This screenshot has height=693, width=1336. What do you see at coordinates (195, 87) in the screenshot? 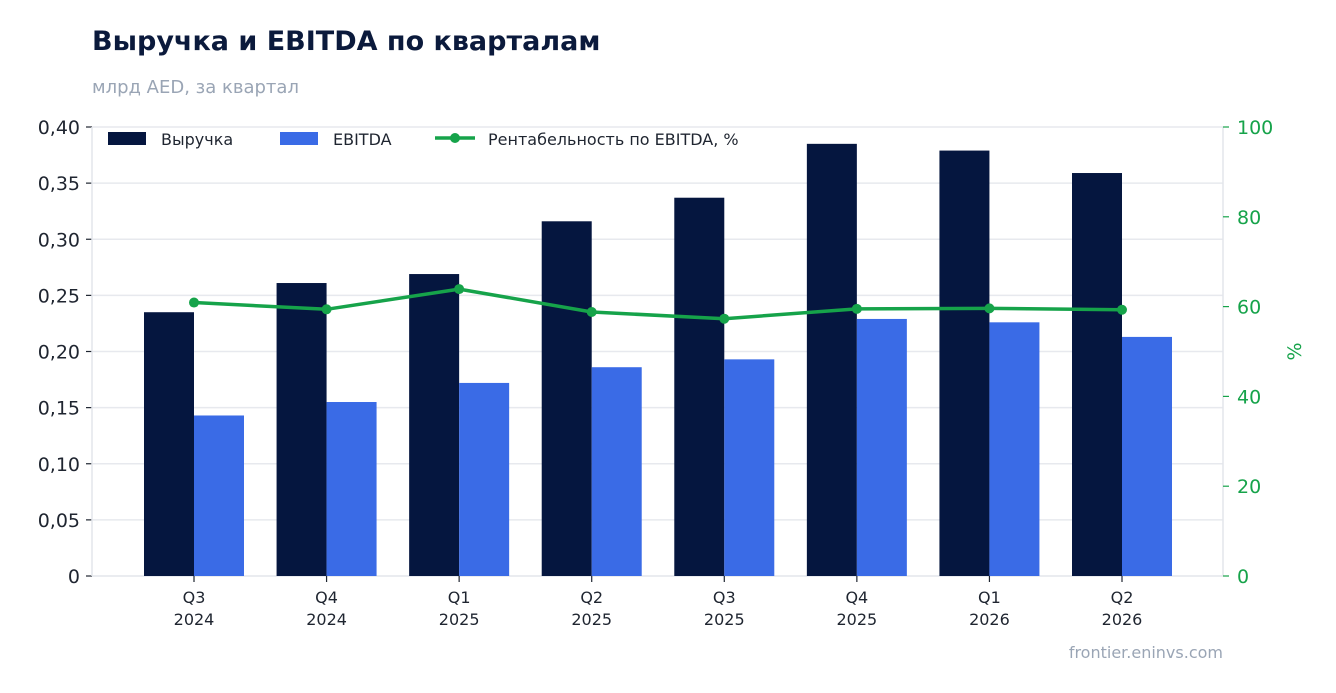
I see `chart-subtitle: млрд AED, за квартал` at bounding box center [195, 87].